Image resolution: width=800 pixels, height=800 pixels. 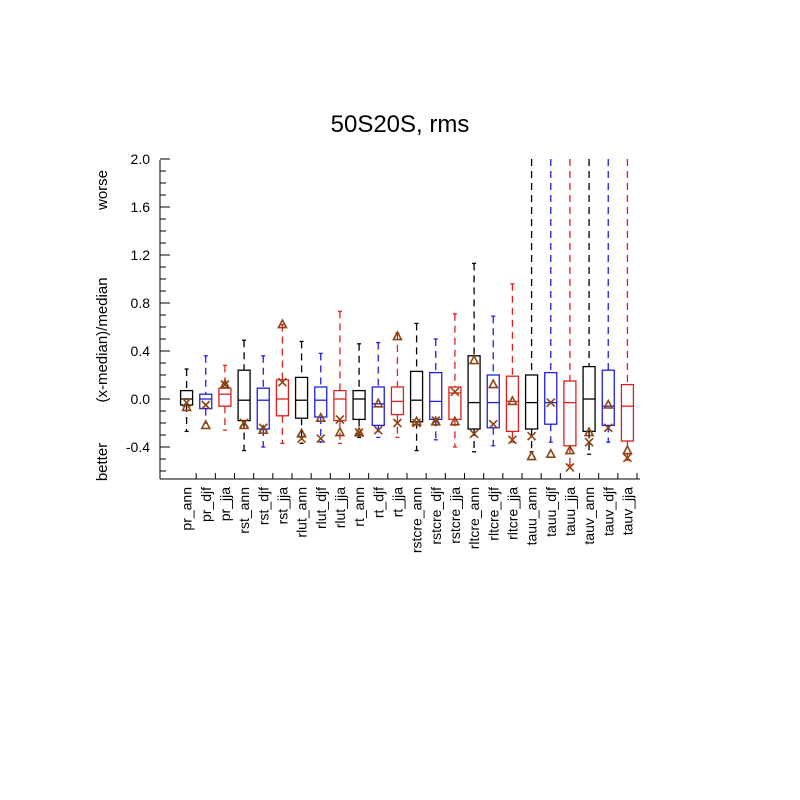 What do you see at coordinates (589, 516) in the screenshot?
I see `x-tick-label: tauv_ann` at bounding box center [589, 516].